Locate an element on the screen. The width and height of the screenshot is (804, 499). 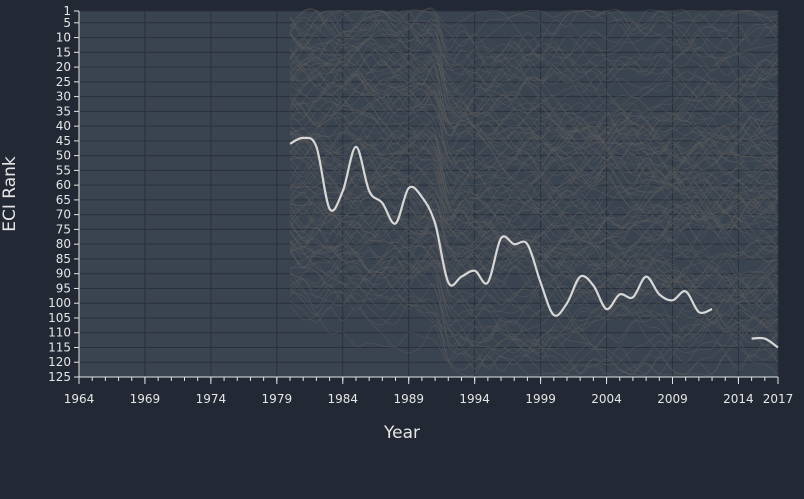
y-tick-label: 45 is located at coordinates (63, 141).